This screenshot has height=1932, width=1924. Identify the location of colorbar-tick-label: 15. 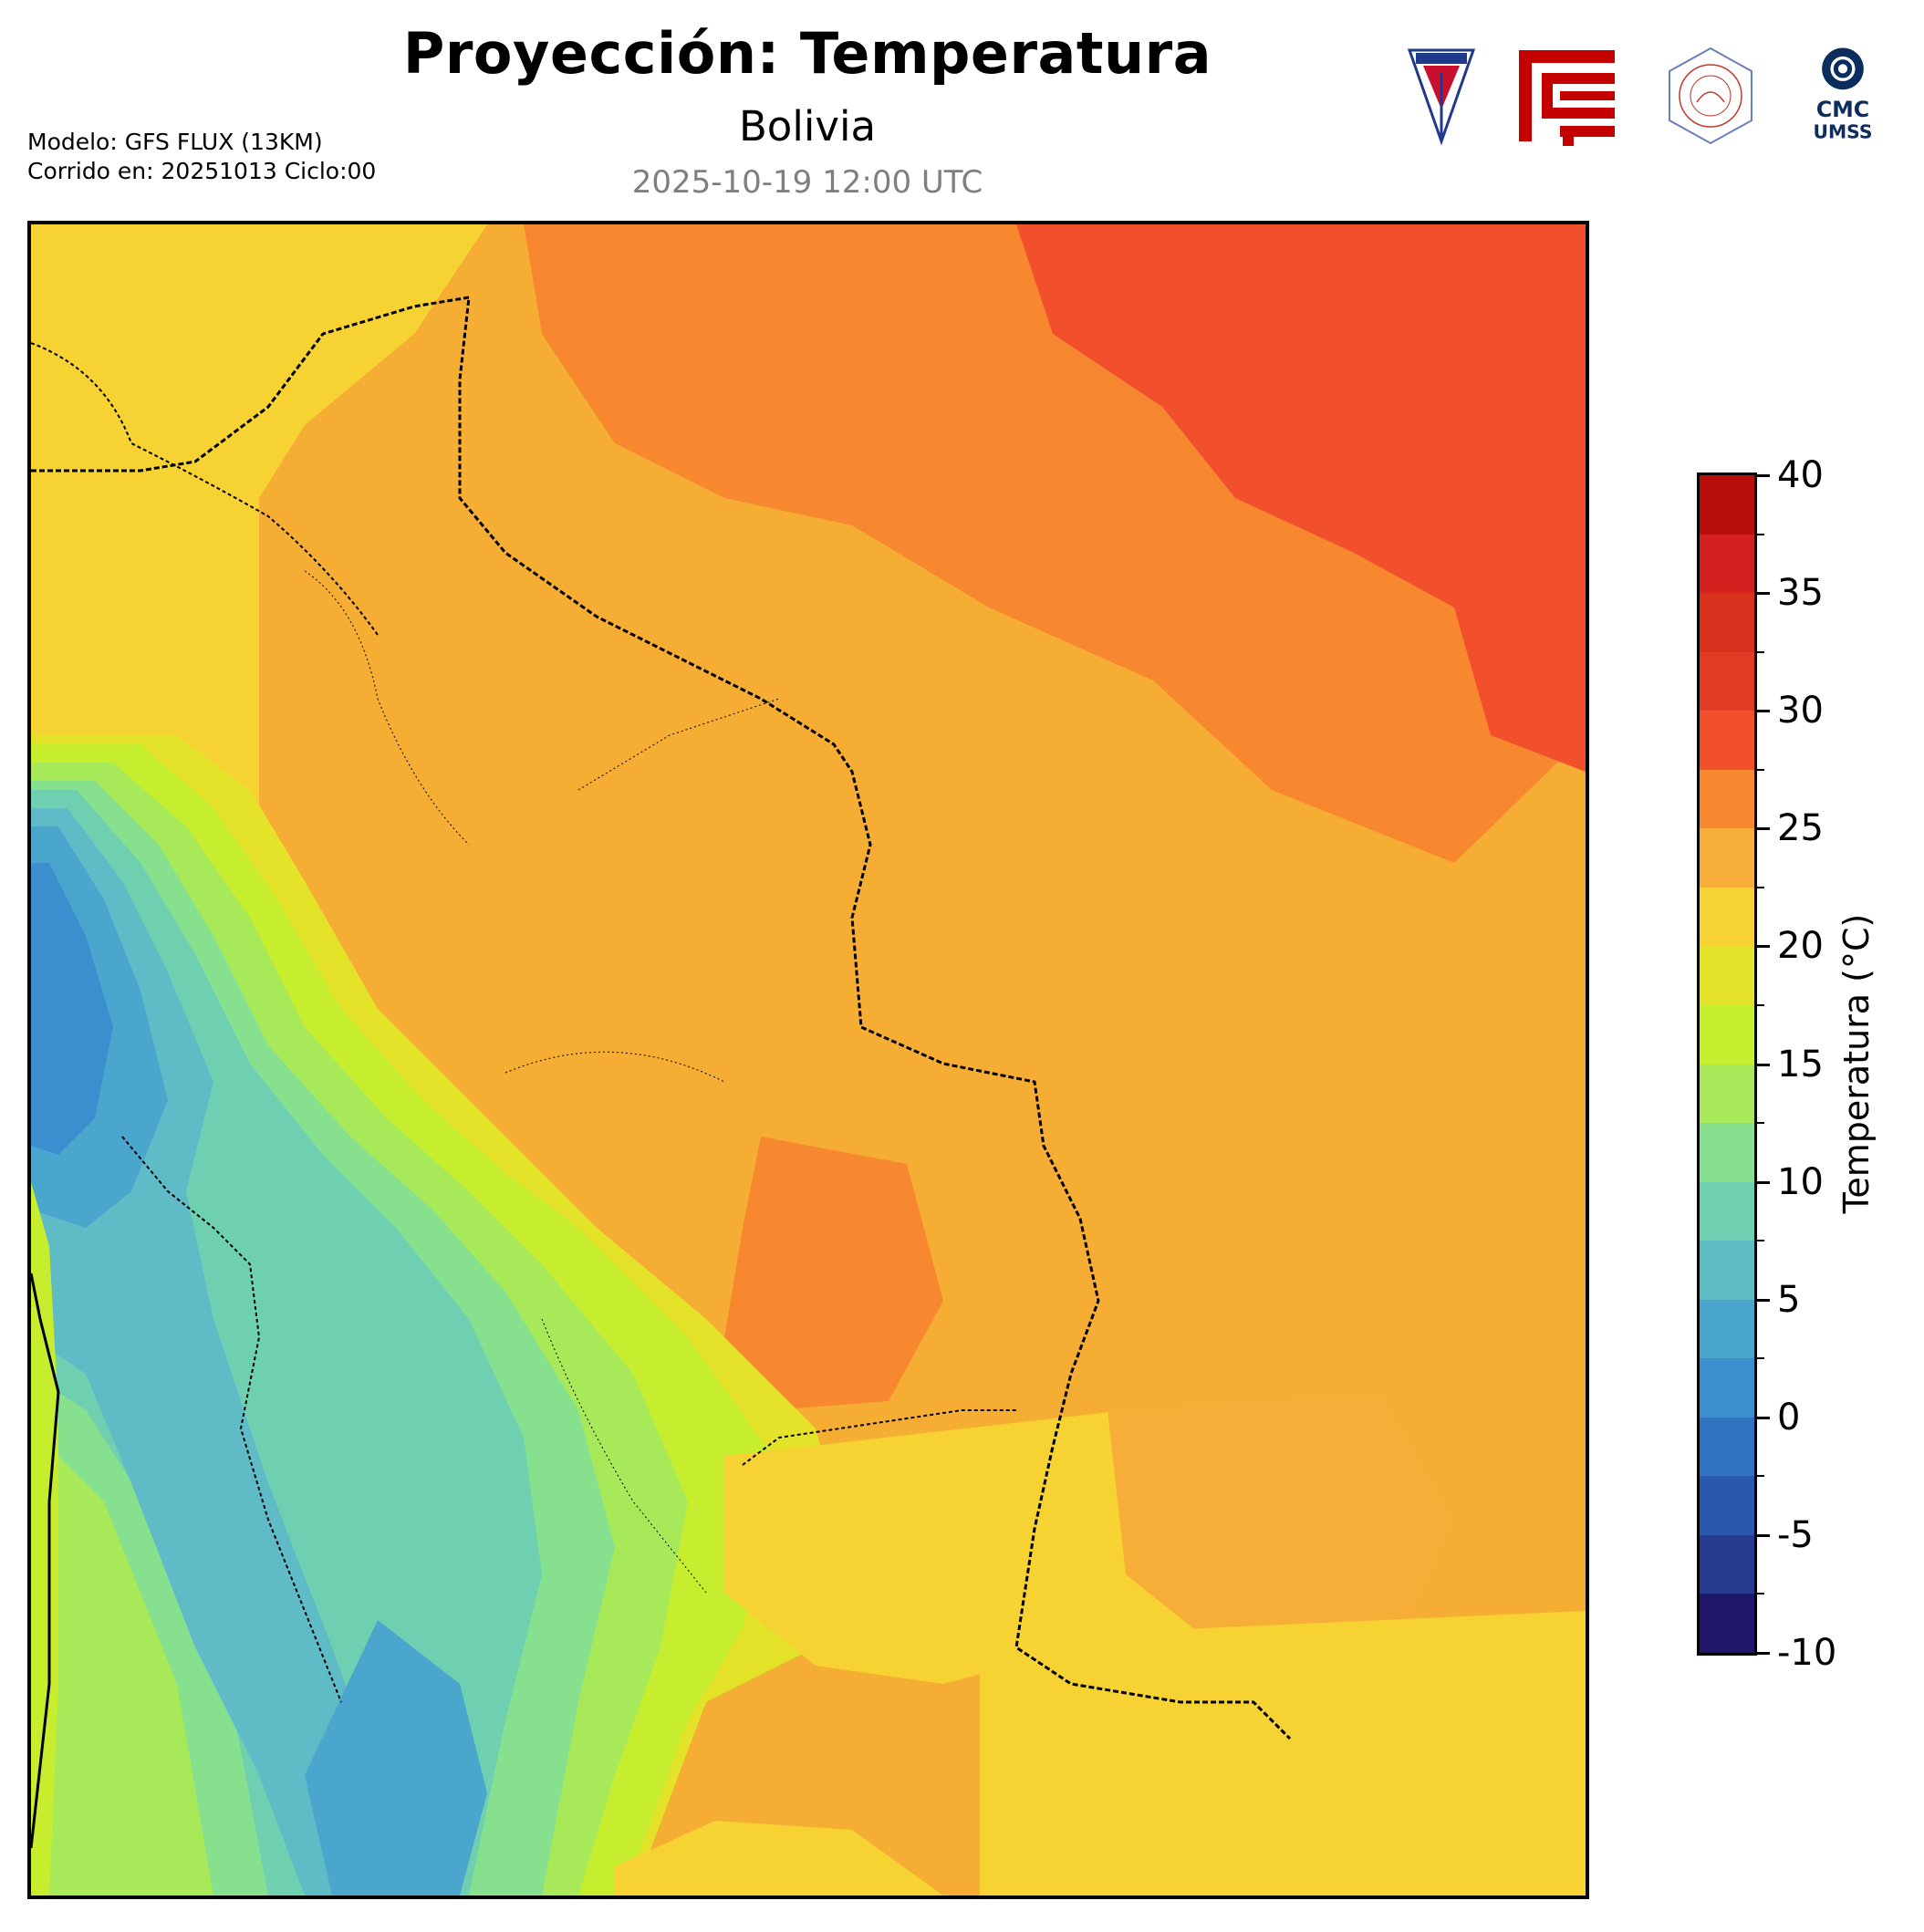
(1800, 1064).